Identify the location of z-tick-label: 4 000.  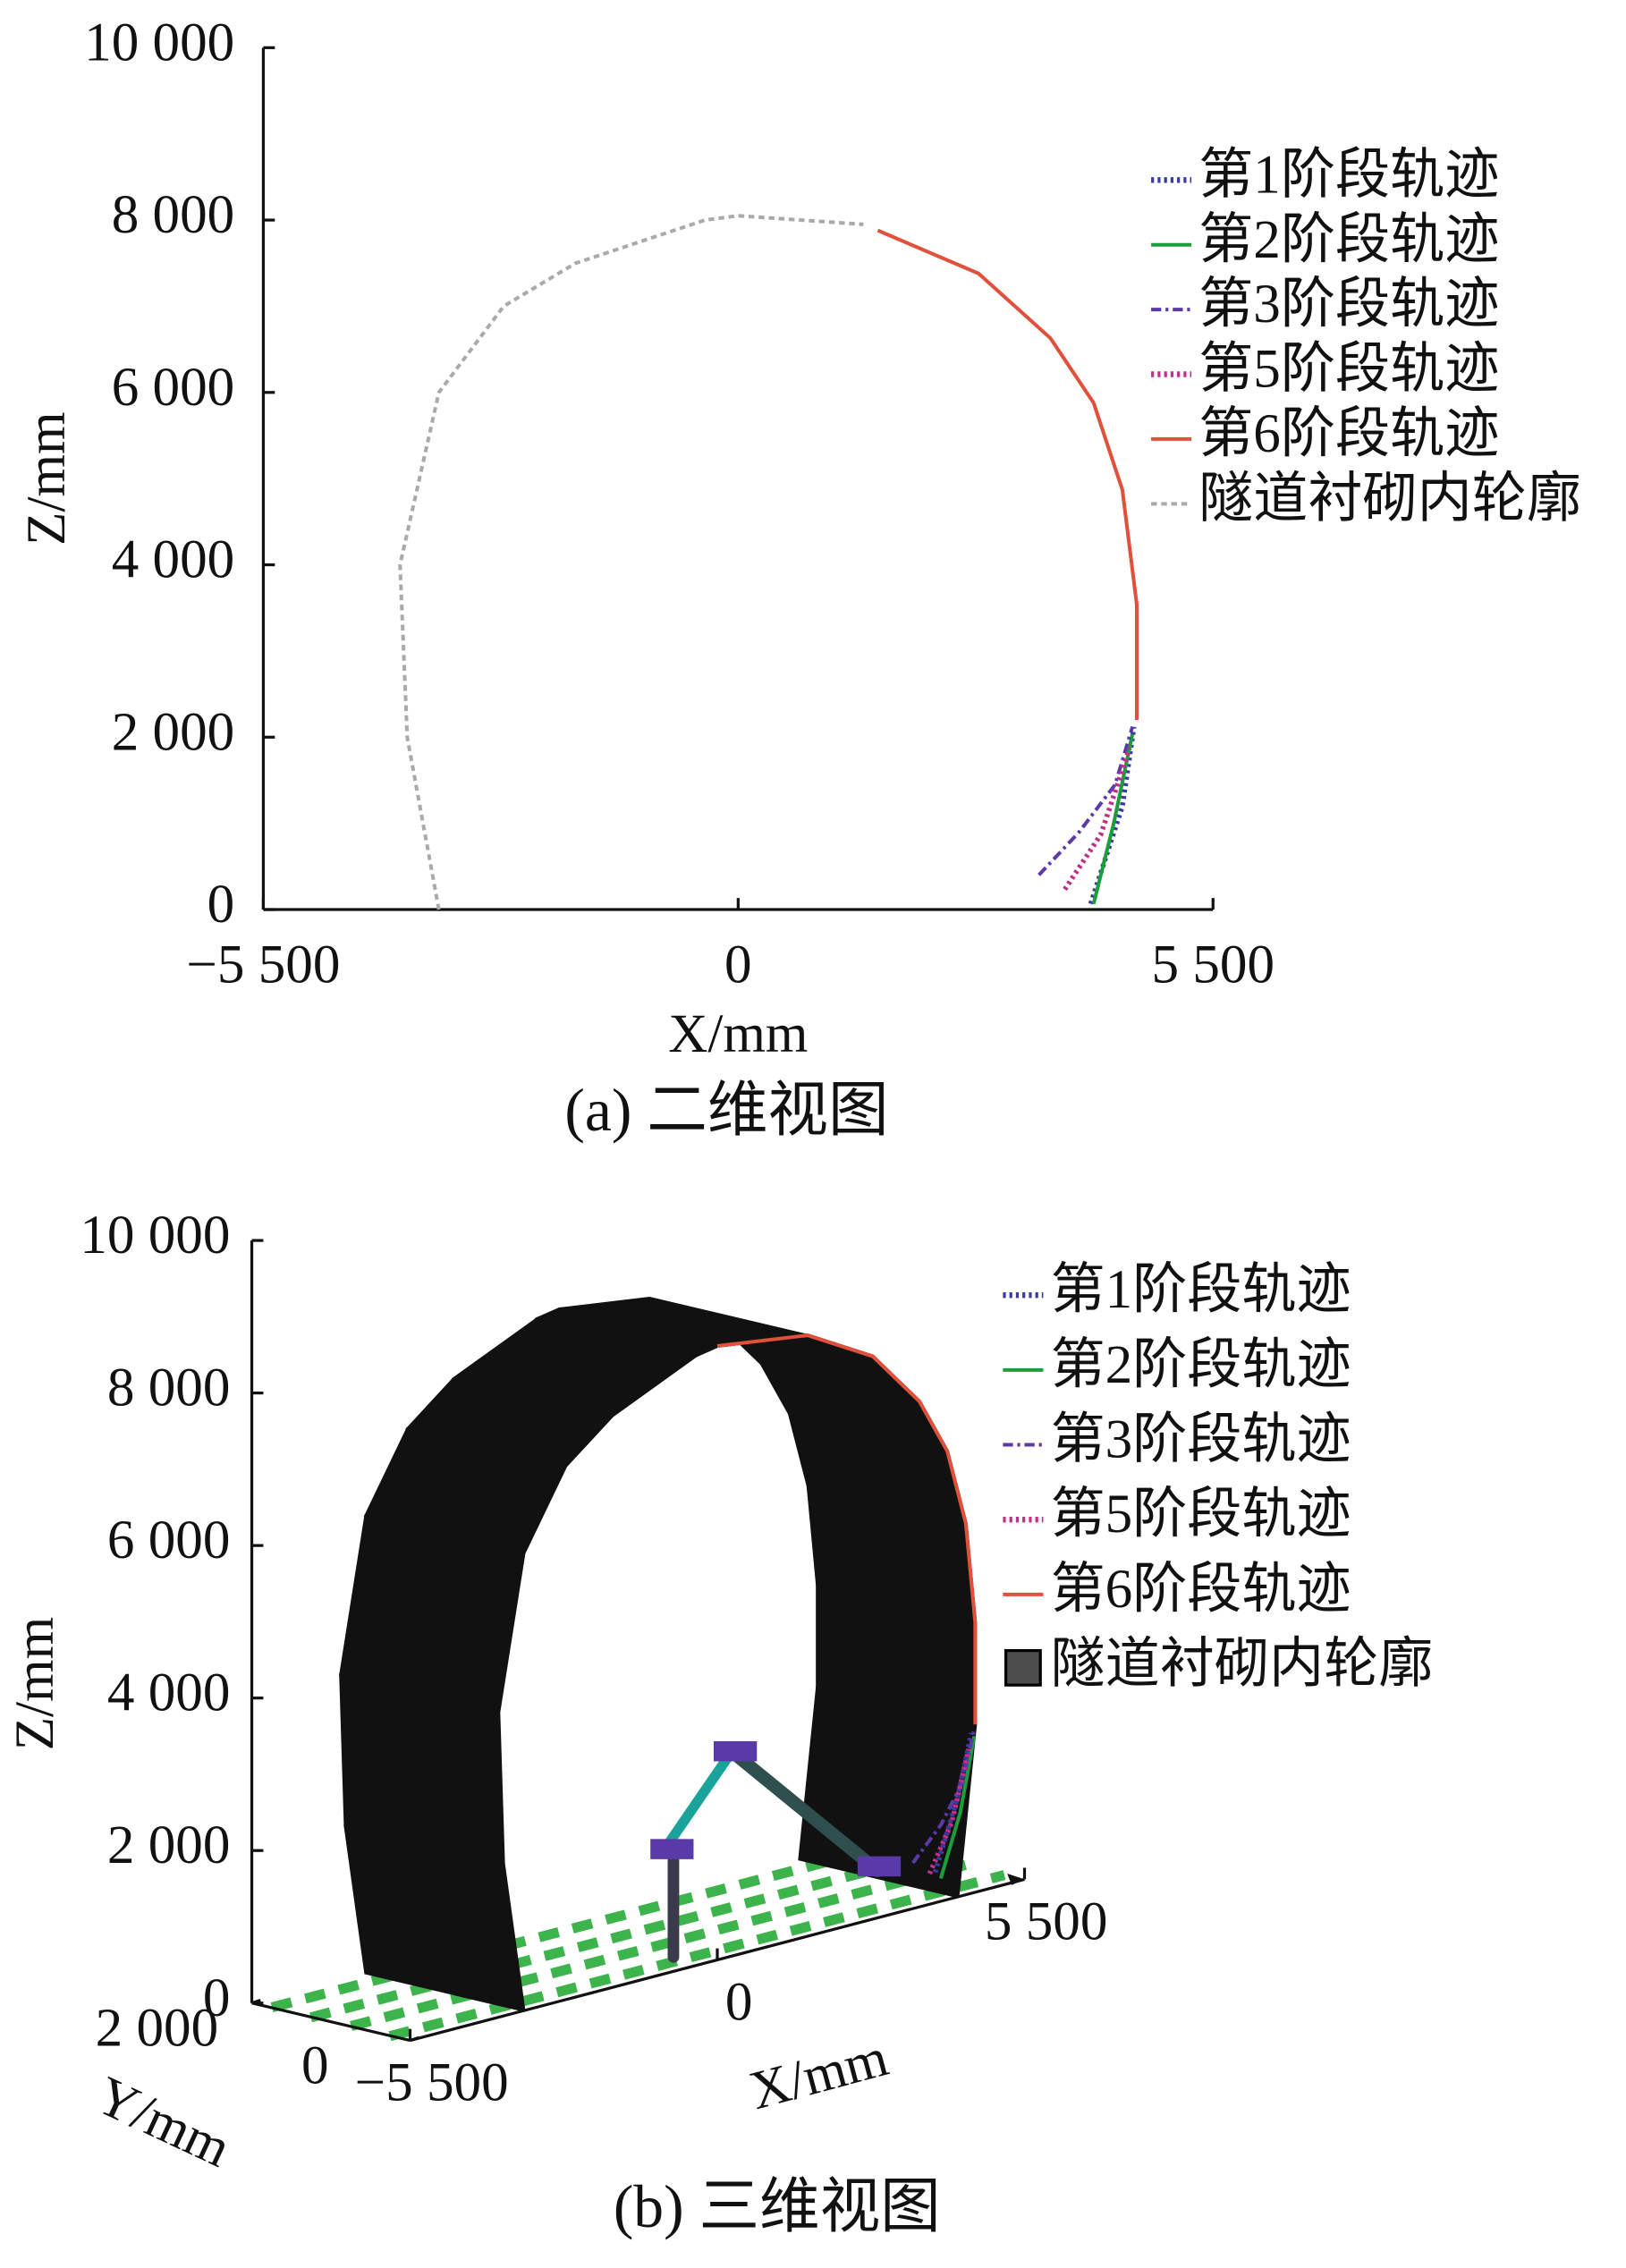
(169, 1693).